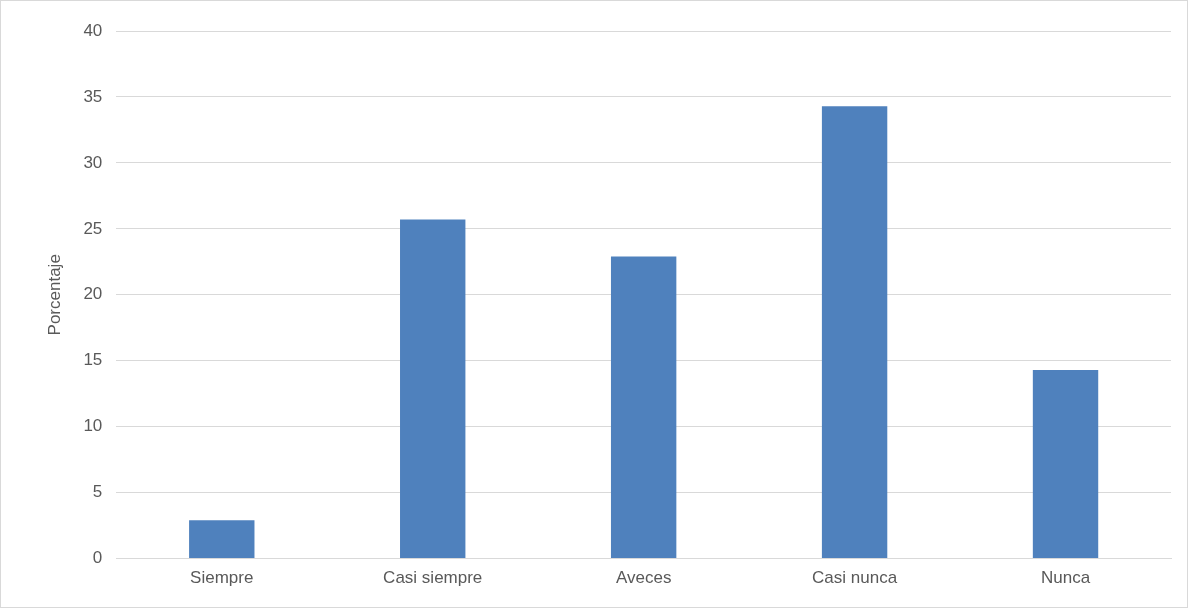 Image resolution: width=1190 pixels, height=610 pixels. Describe the element at coordinates (93, 294) in the screenshot. I see `y-tick-label: 20` at that location.